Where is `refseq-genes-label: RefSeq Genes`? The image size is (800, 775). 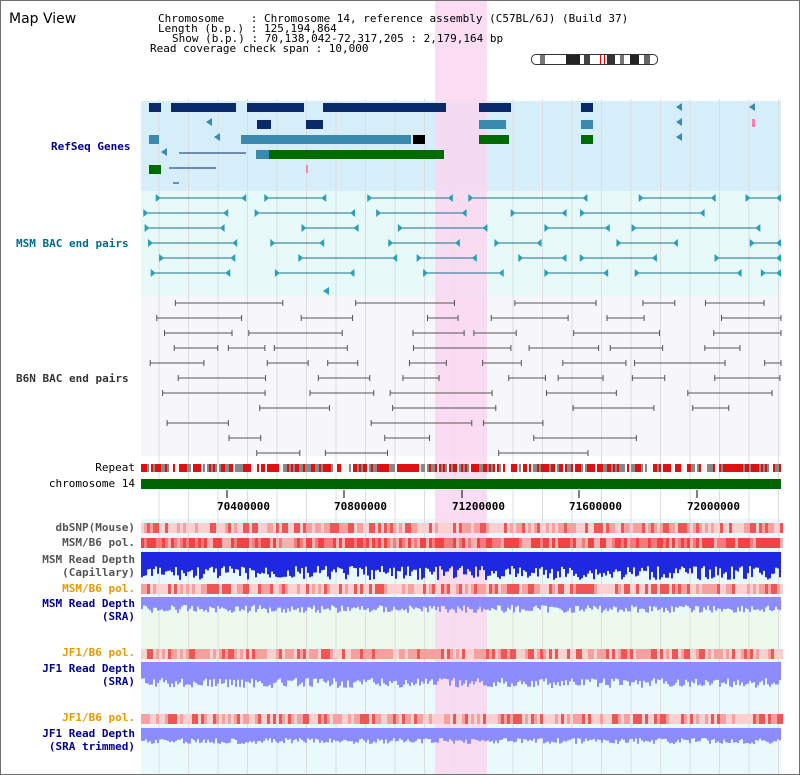 refseq-genes-label: RefSeq Genes is located at coordinates (91, 146).